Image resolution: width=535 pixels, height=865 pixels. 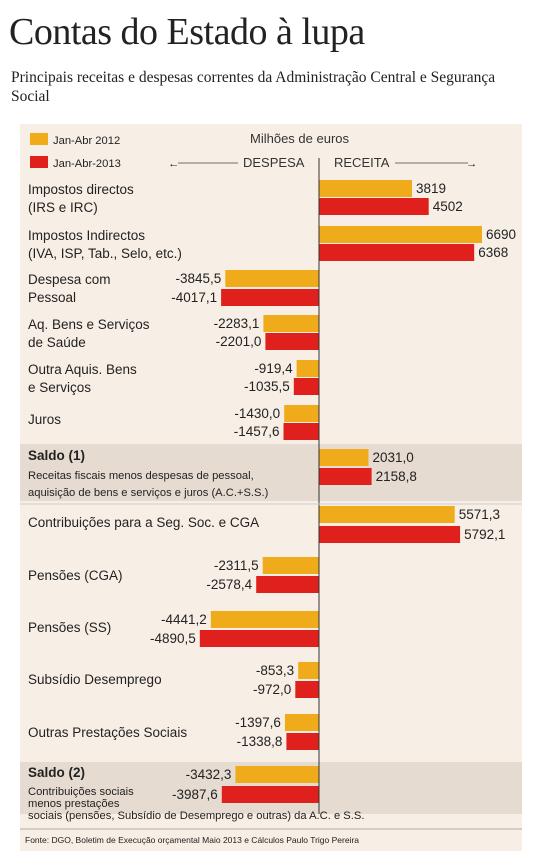 What do you see at coordinates (81, 189) in the screenshot?
I see `category-label: Impostos directos` at bounding box center [81, 189].